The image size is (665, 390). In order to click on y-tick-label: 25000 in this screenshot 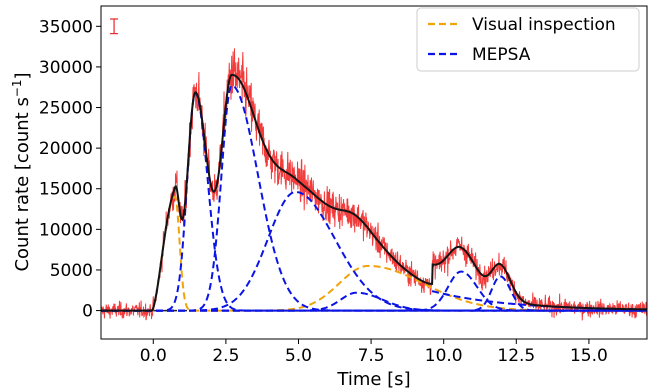, I will do `click(66, 109)`.